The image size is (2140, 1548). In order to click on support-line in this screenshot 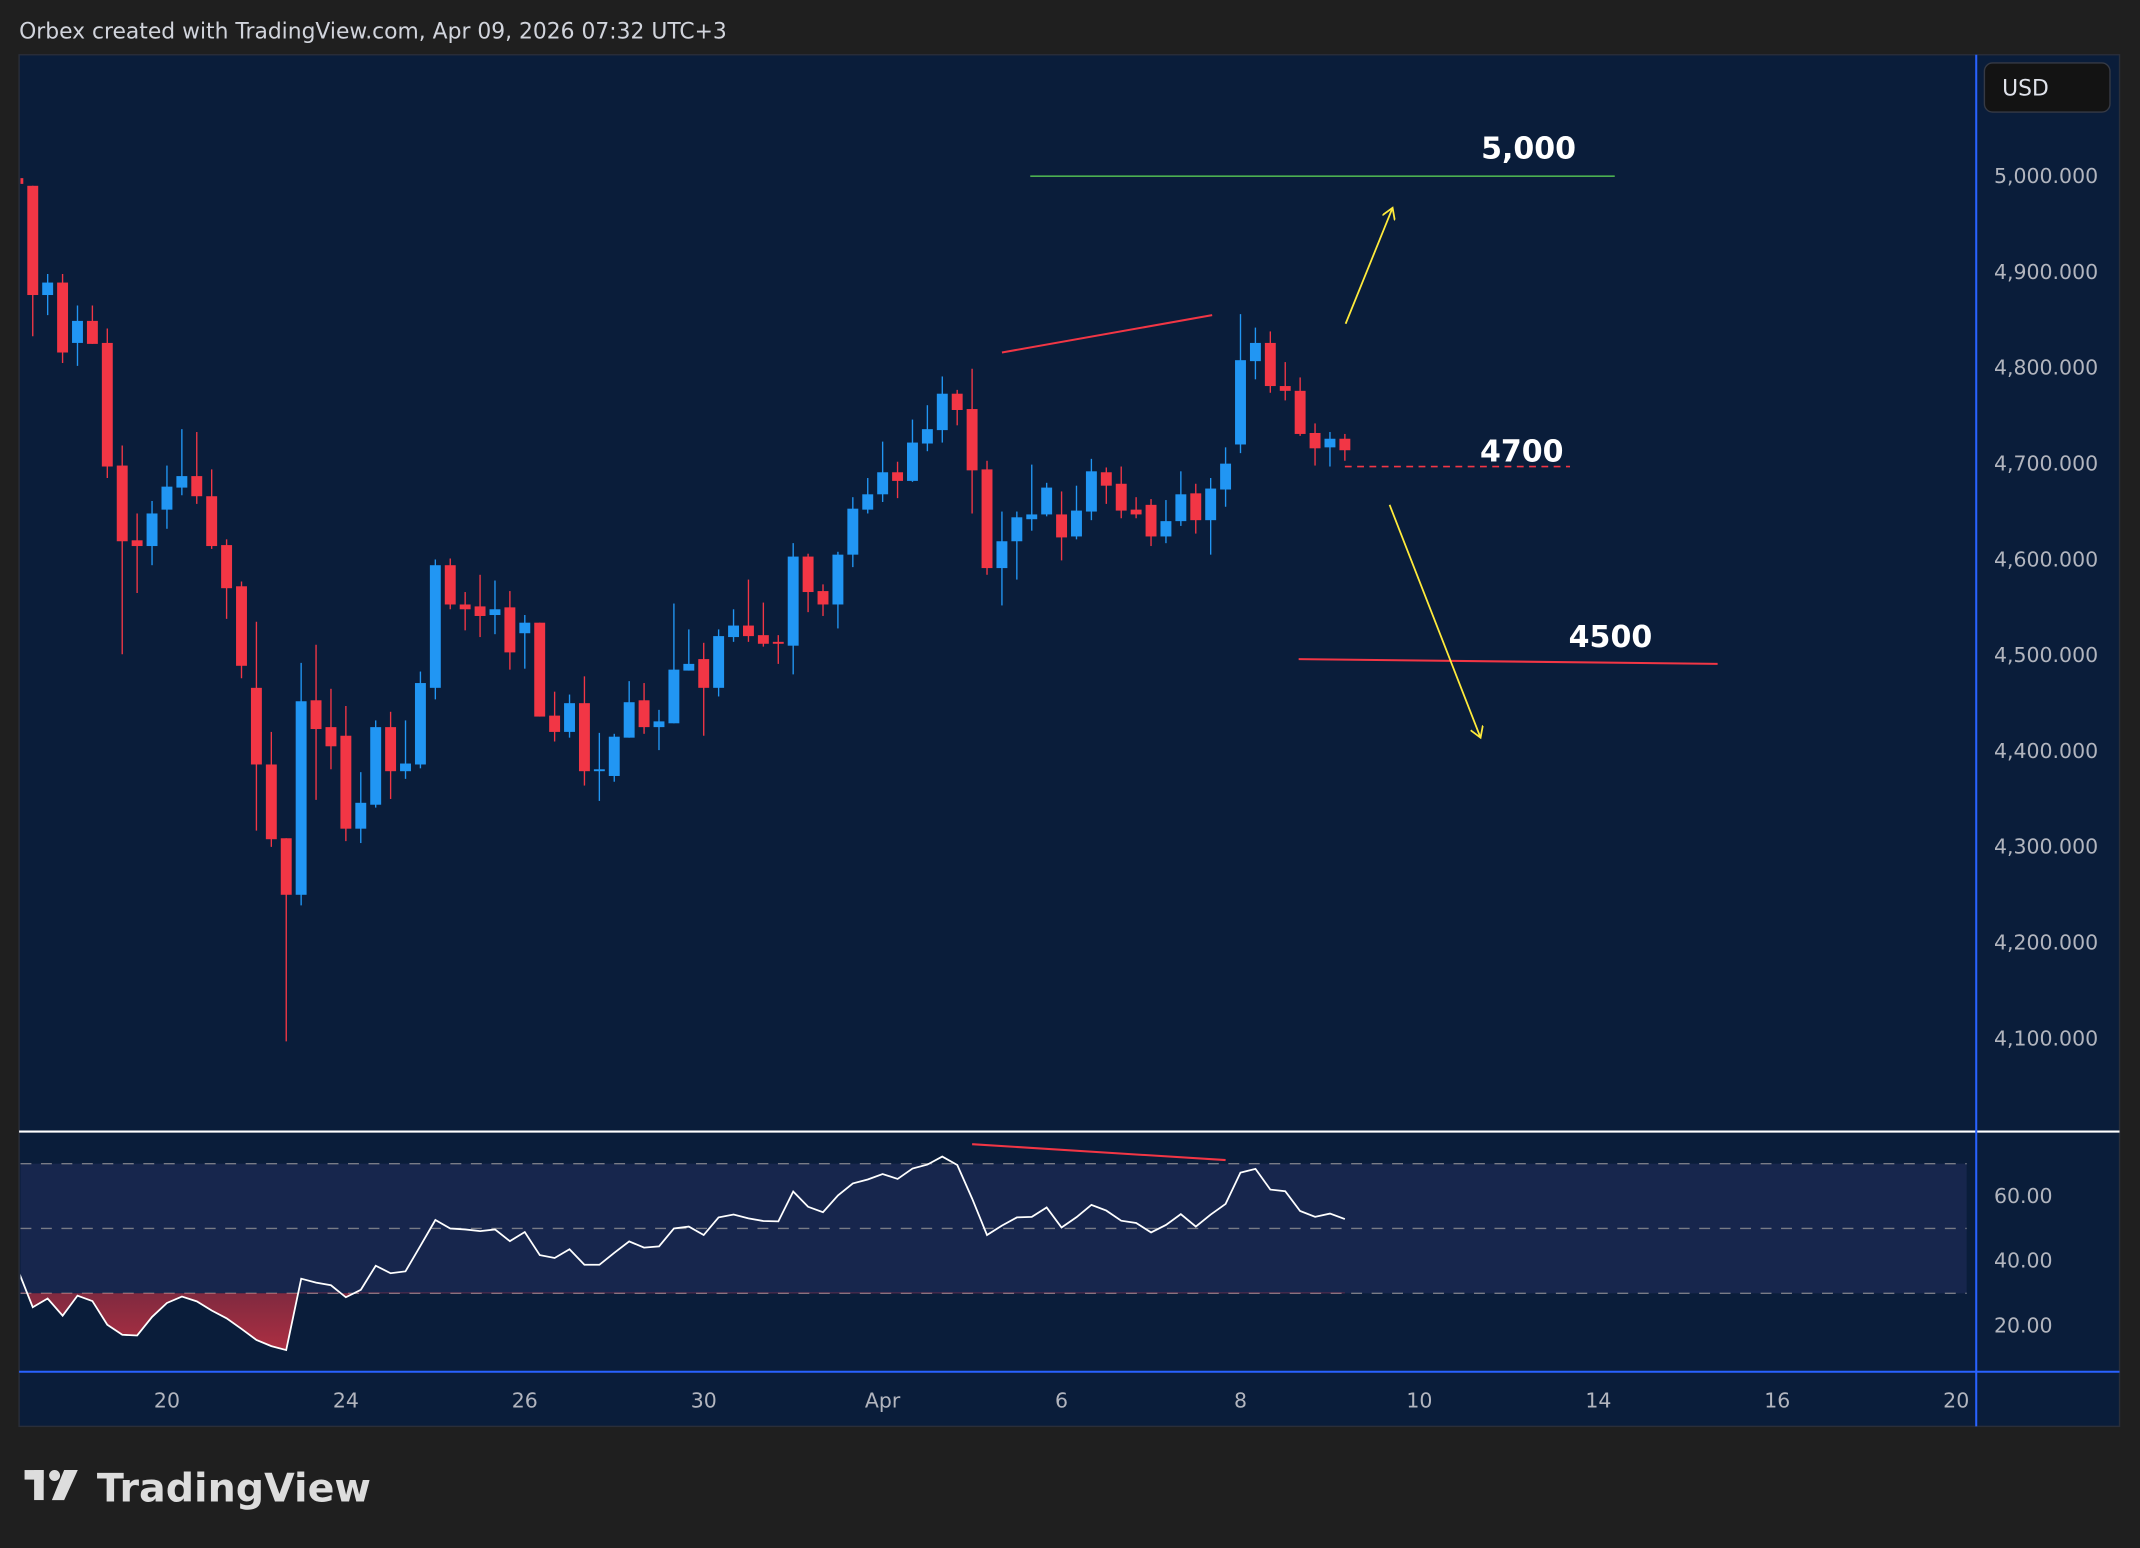, I will do `click(1508, 661)`.